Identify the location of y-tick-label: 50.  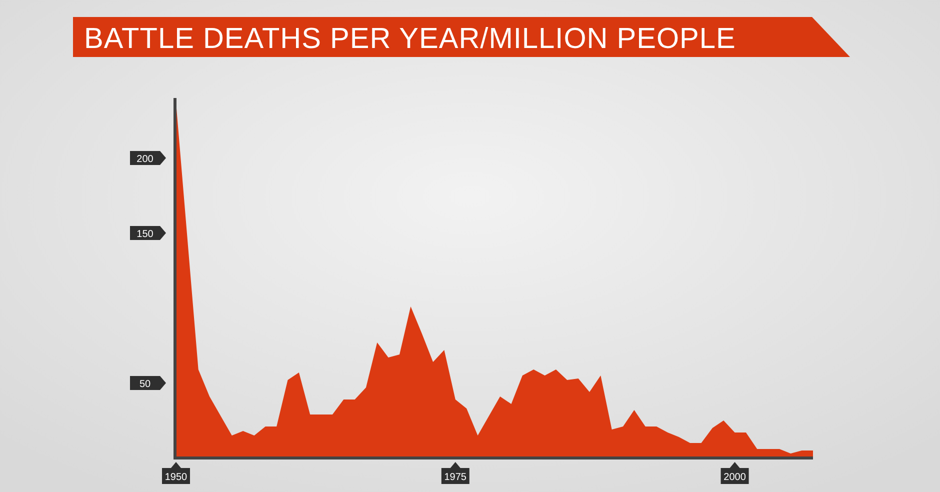
(145, 384).